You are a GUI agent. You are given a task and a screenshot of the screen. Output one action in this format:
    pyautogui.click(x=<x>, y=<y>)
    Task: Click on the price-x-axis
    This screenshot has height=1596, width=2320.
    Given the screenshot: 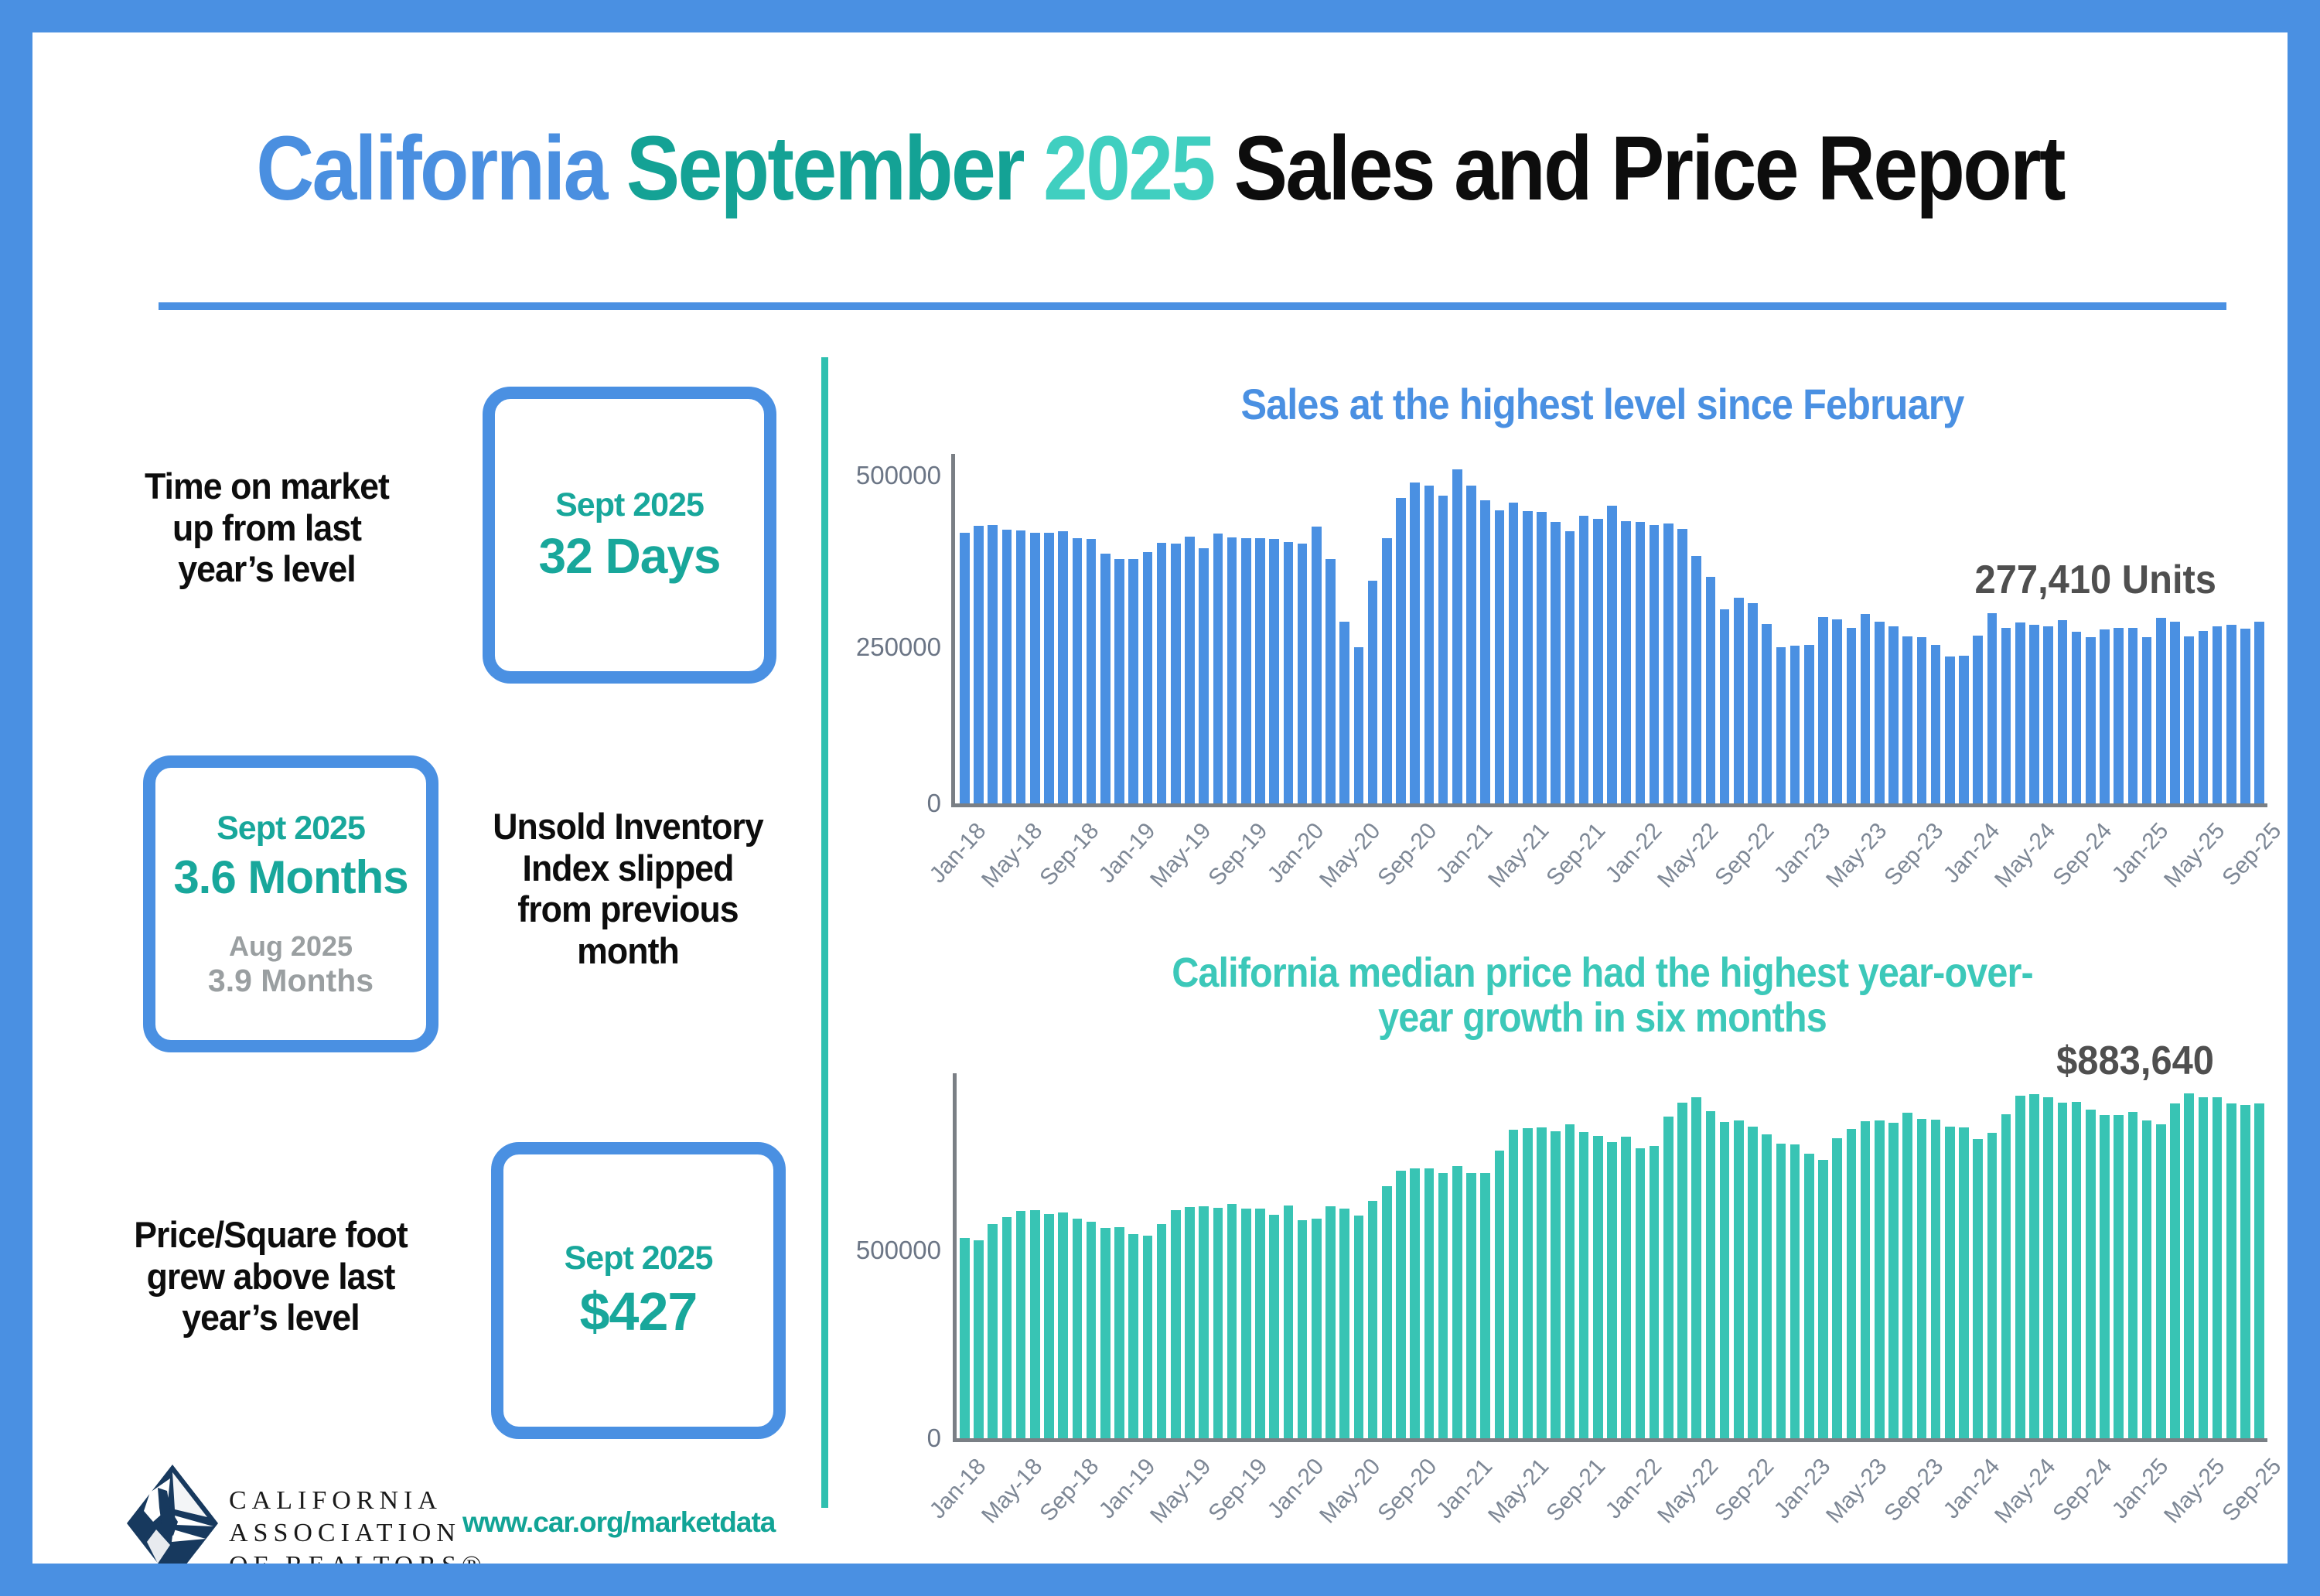 What is the action you would take?
    pyautogui.click(x=1610, y=1440)
    